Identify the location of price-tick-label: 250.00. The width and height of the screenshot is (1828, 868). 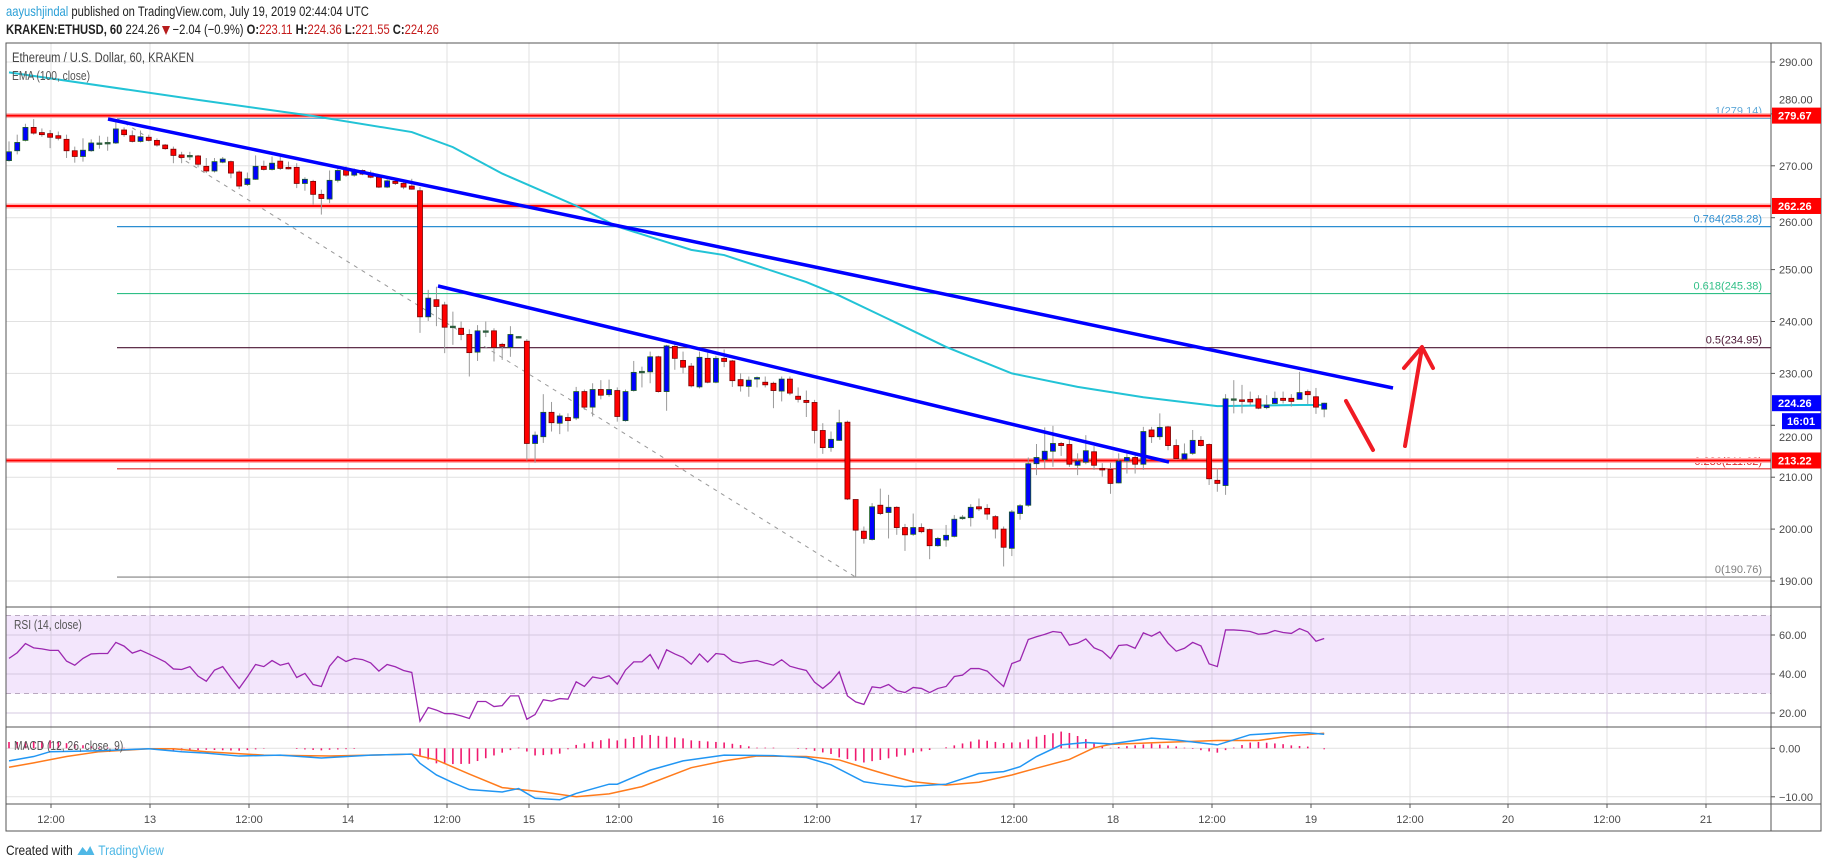
(1796, 271).